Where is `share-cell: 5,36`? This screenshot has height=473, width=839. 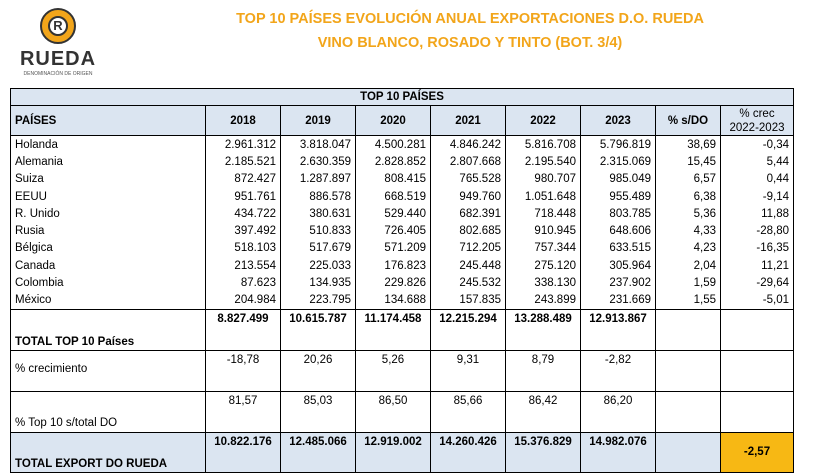
share-cell: 5,36 is located at coordinates (688, 214).